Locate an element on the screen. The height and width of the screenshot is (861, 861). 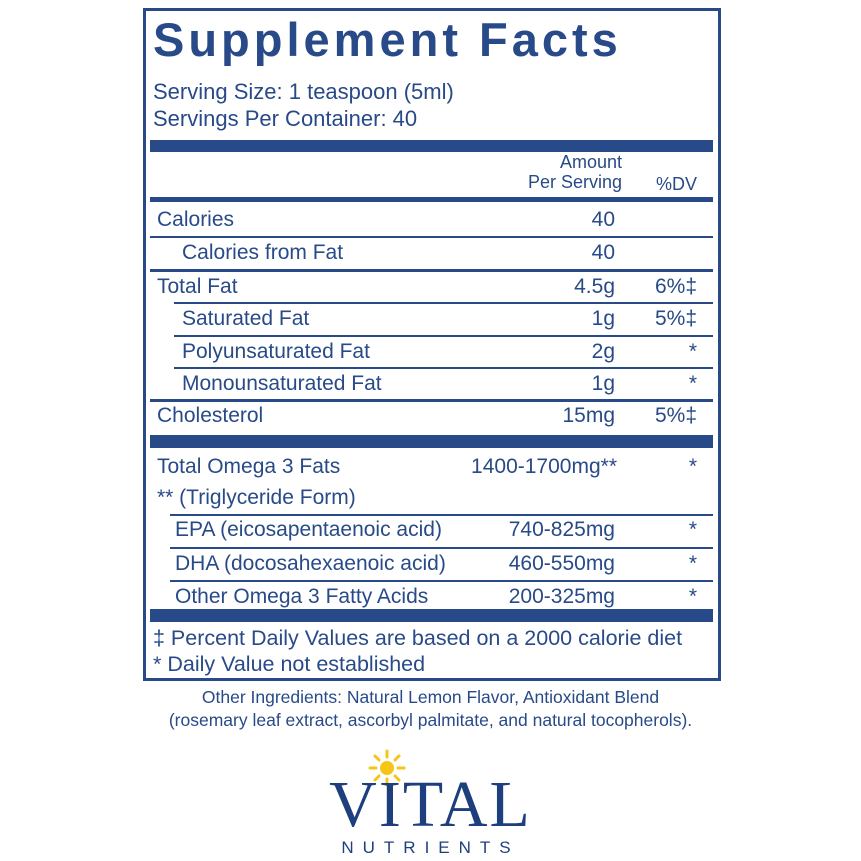
footnote: * Daily Value not established is located at coordinates (289, 664).